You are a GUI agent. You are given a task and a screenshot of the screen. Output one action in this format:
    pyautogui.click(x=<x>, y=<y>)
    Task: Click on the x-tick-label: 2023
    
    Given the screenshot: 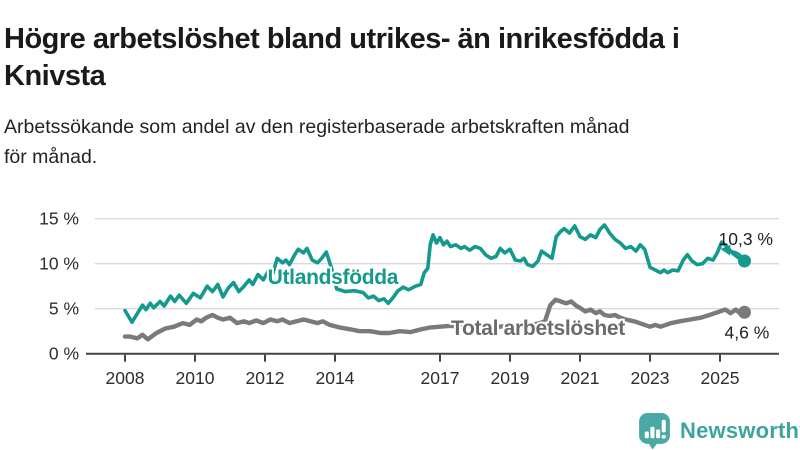 What is the action you would take?
    pyautogui.click(x=650, y=378)
    